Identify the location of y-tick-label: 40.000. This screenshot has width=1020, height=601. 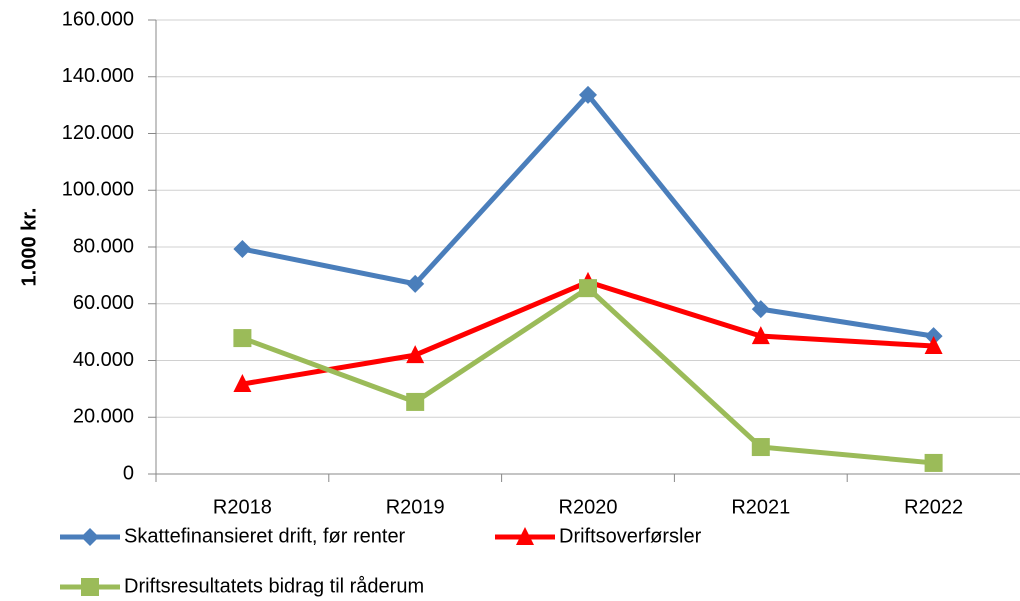
(103, 360).